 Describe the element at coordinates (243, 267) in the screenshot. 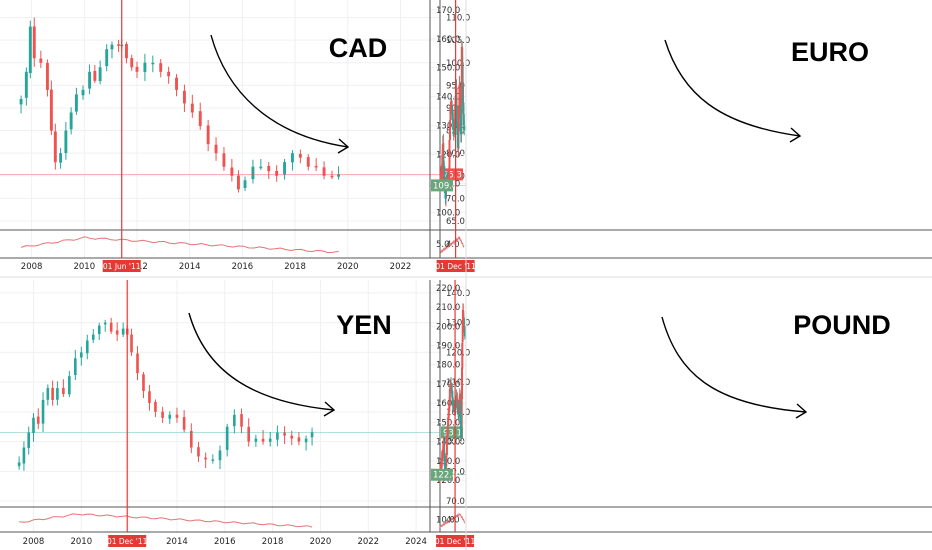

I see `x-tick-label: 2016` at that location.